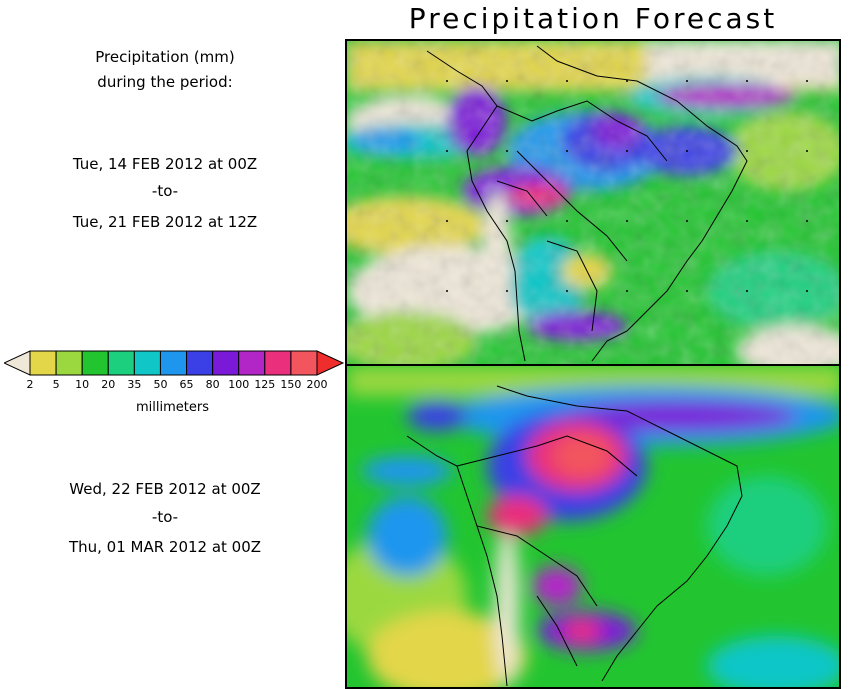 Image resolution: width=850 pixels, height=689 pixels. What do you see at coordinates (134, 384) in the screenshot?
I see `colorbar-tick-label: 35` at bounding box center [134, 384].